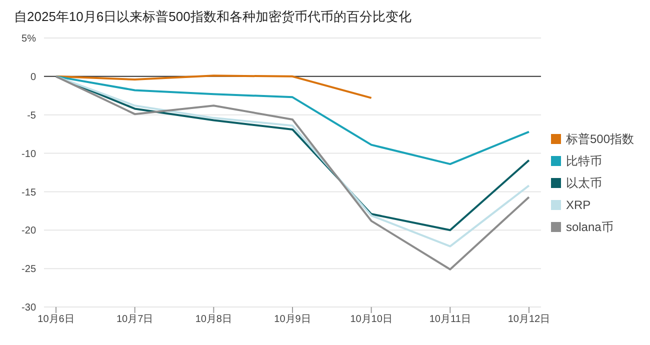 The width and height of the screenshot is (650, 345). What do you see at coordinates (600, 139) in the screenshot?
I see `legend-label: 标普500指数` at bounding box center [600, 139].